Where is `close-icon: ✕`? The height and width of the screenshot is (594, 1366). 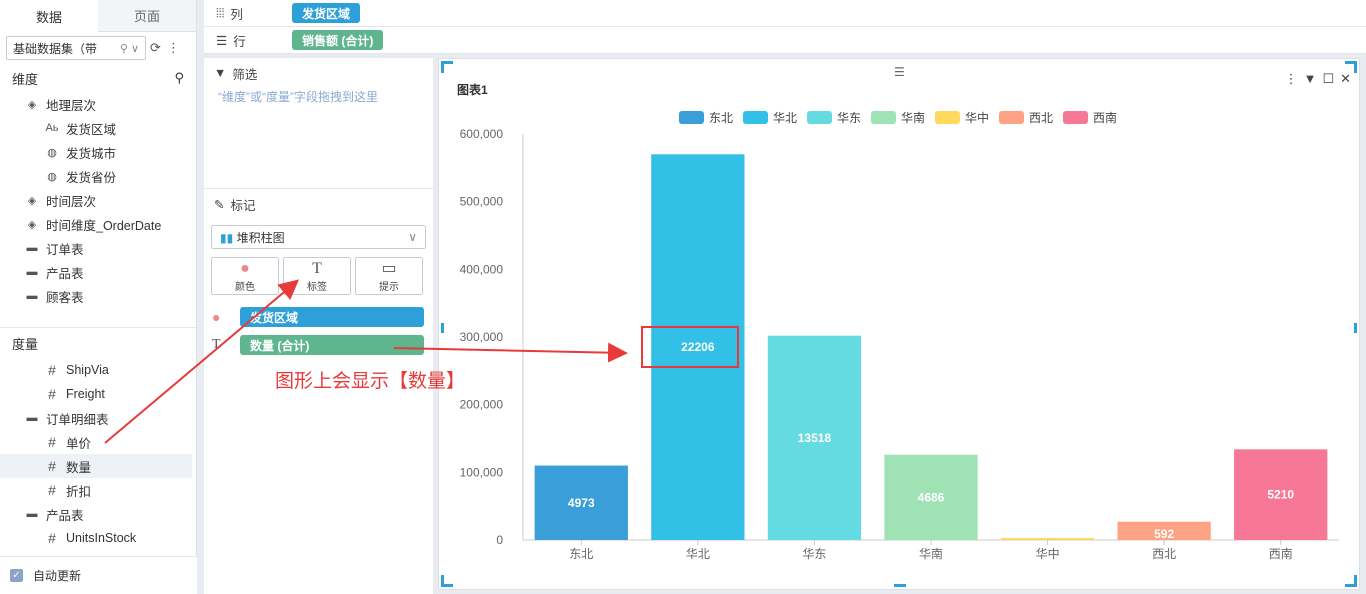 close-icon: ✕ is located at coordinates (1345, 78).